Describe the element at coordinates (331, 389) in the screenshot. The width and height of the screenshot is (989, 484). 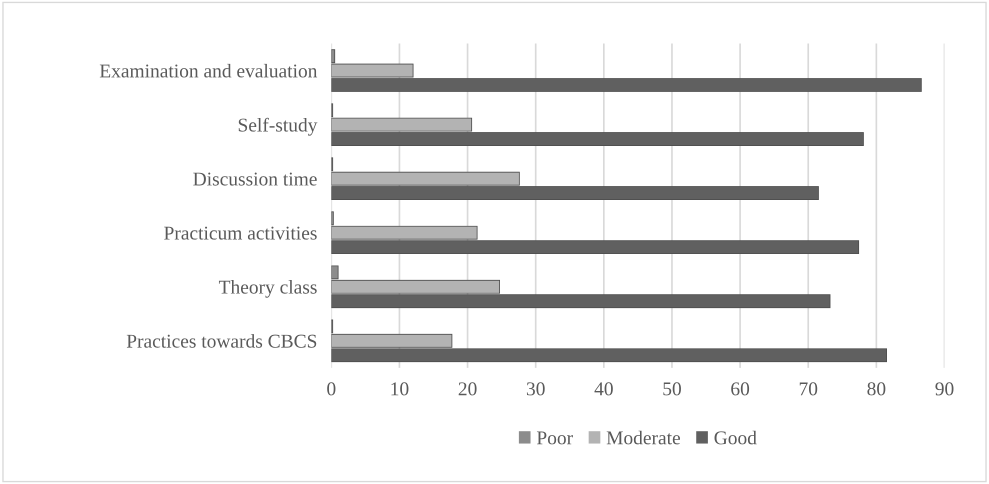
I see `x-tick-label: 0` at that location.